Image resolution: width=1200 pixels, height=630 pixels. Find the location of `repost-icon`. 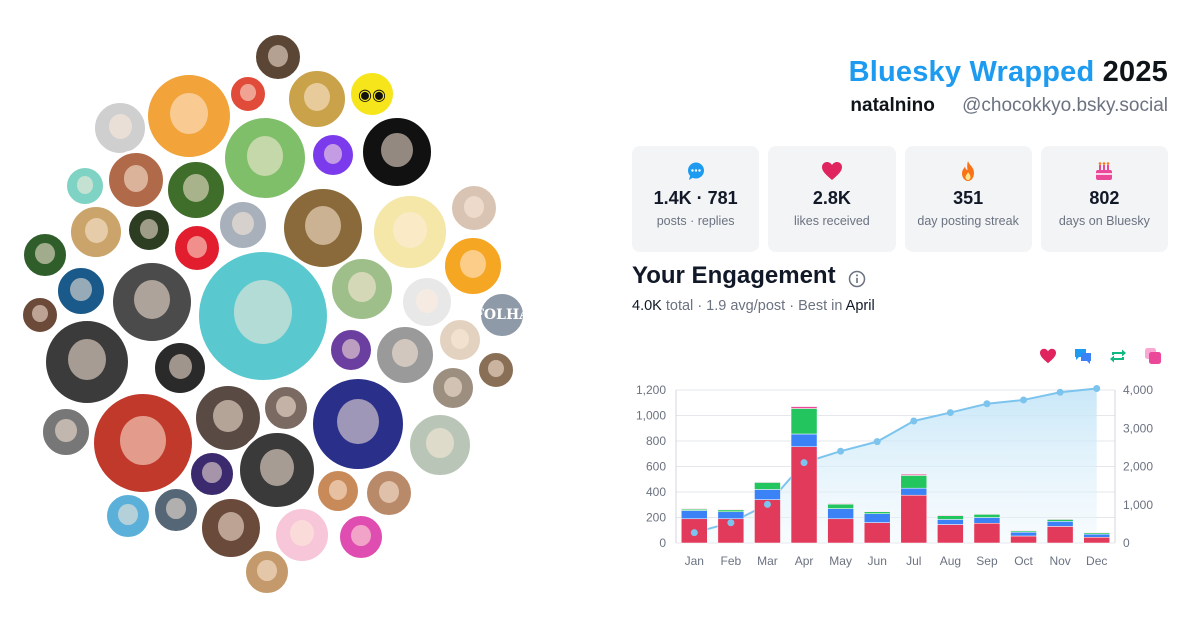

repost-icon is located at coordinates (1118, 356).